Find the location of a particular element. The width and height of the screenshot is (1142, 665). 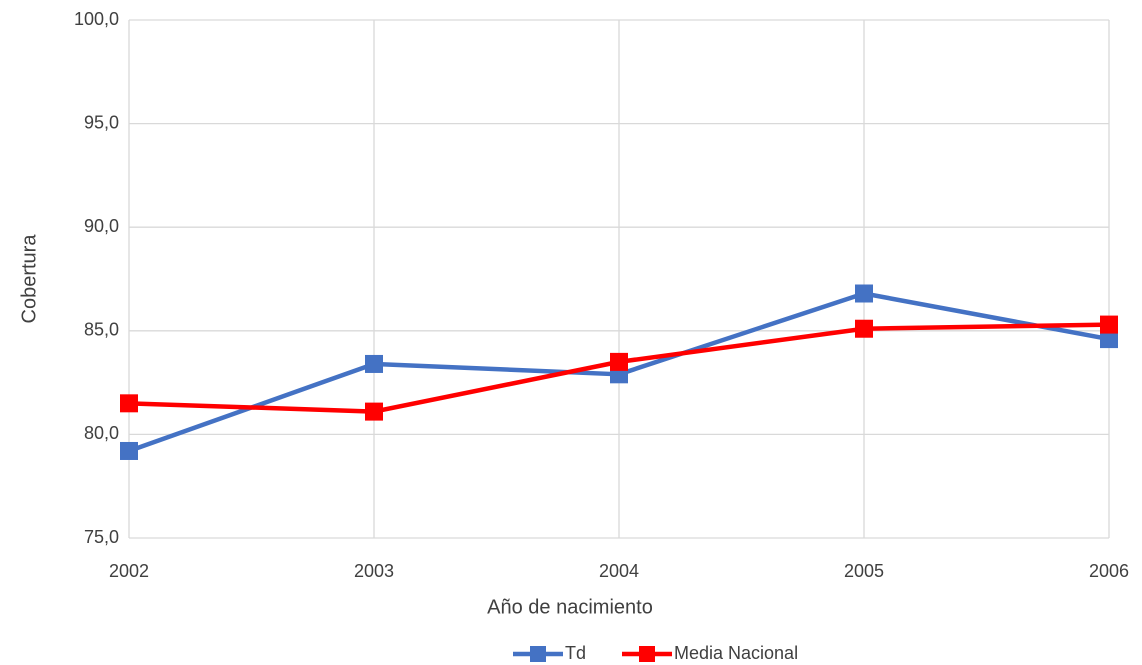

y-tick-label: 90,0 is located at coordinates (101, 226).